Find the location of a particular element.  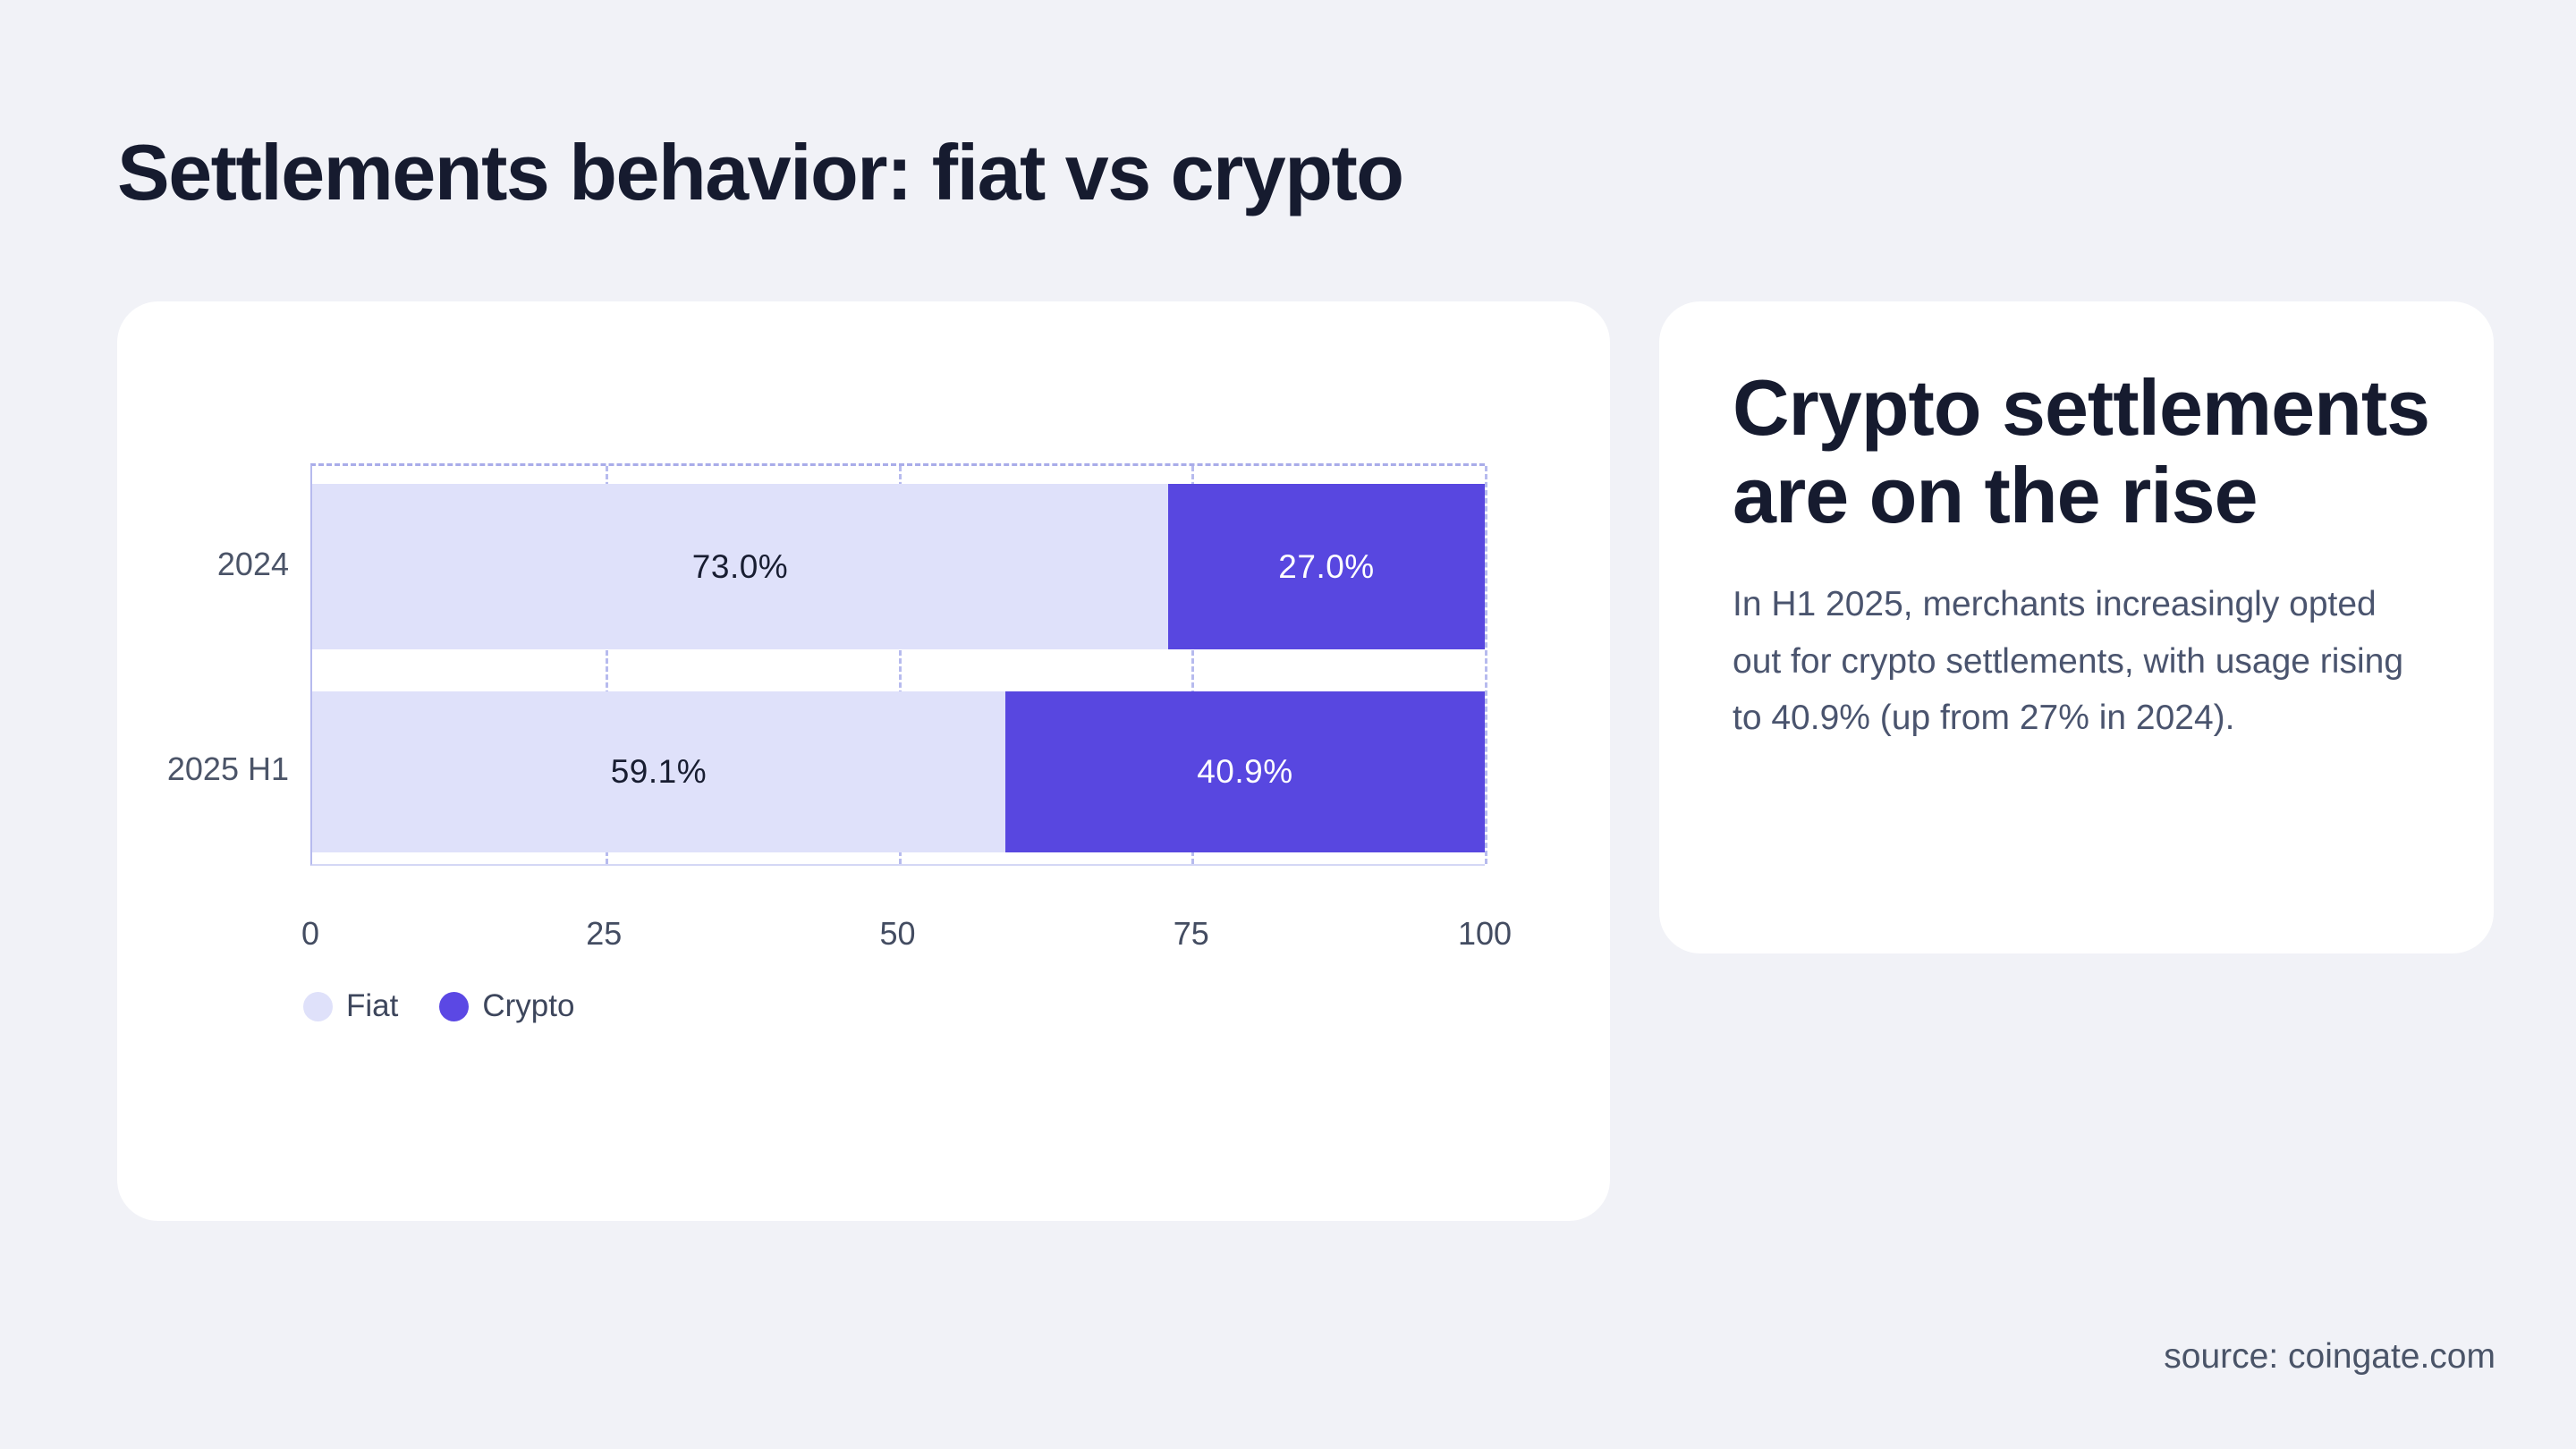

x-tick-0: 0 is located at coordinates (310, 933).